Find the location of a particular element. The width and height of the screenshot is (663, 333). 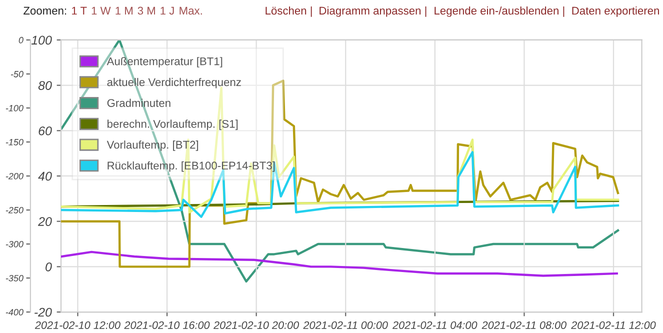

text: Diagramm anpassen | is located at coordinates (373, 11).